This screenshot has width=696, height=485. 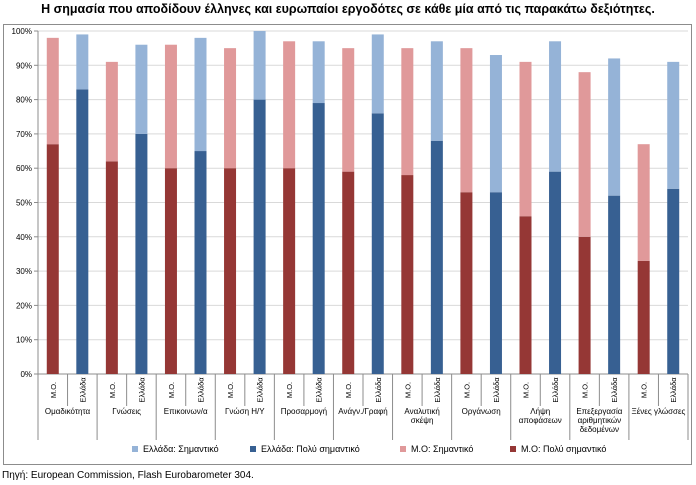 I want to click on y-tick-label: 60%, so click(x=24, y=168).